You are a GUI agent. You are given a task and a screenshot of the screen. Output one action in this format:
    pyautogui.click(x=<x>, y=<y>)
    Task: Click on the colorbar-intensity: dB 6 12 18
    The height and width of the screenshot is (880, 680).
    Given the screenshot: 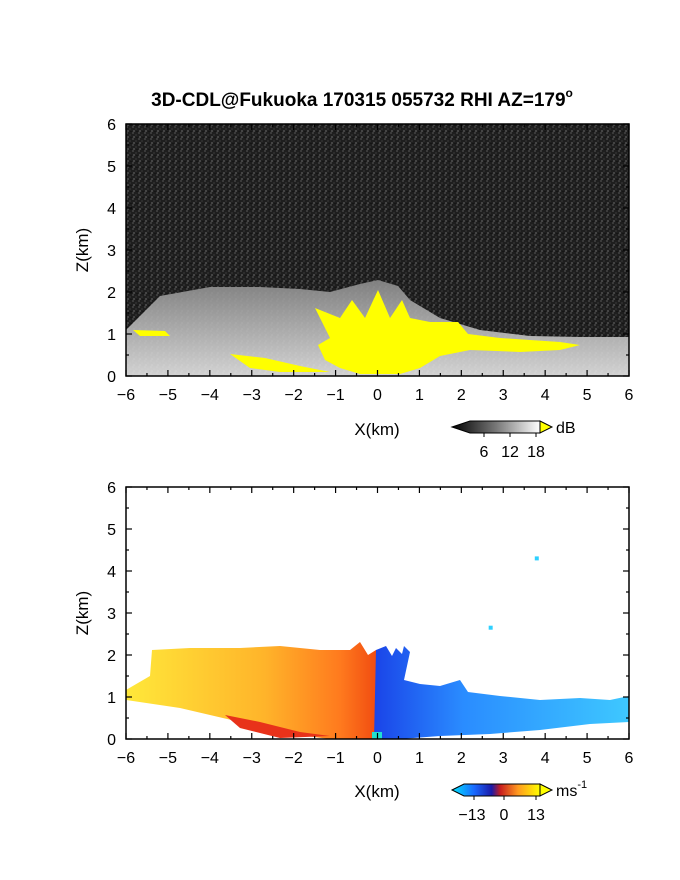 What is the action you would take?
    pyautogui.click(x=513, y=440)
    